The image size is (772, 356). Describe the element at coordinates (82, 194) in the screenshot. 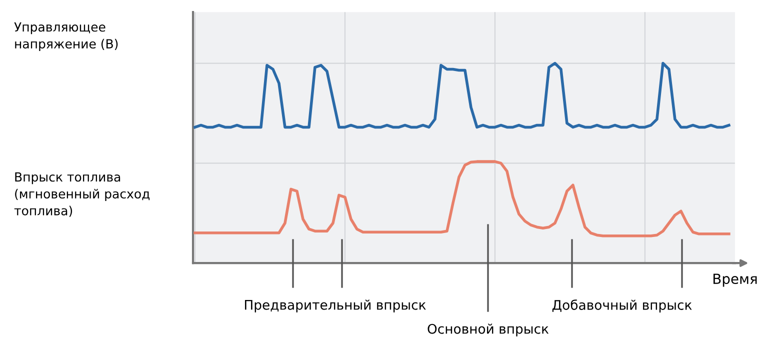

I see `text: Впрыск топлива (мгновенный расход топлива)` at that location.